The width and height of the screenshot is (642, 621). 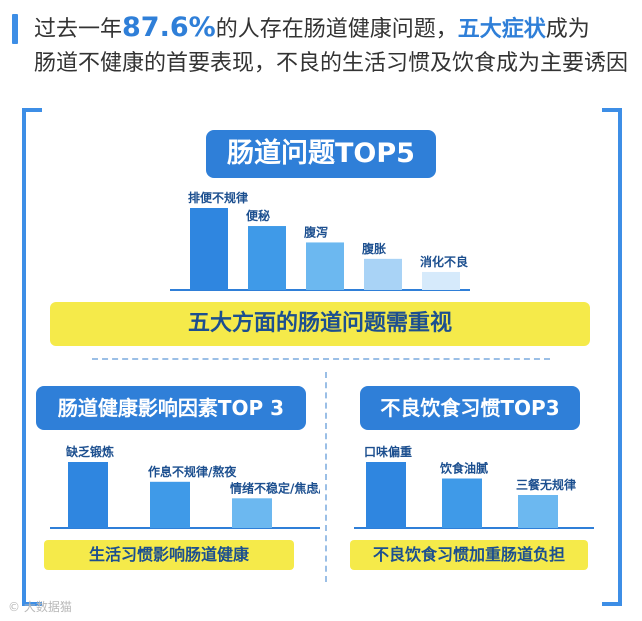 I want to click on left-bracket, so click(x=32, y=357).